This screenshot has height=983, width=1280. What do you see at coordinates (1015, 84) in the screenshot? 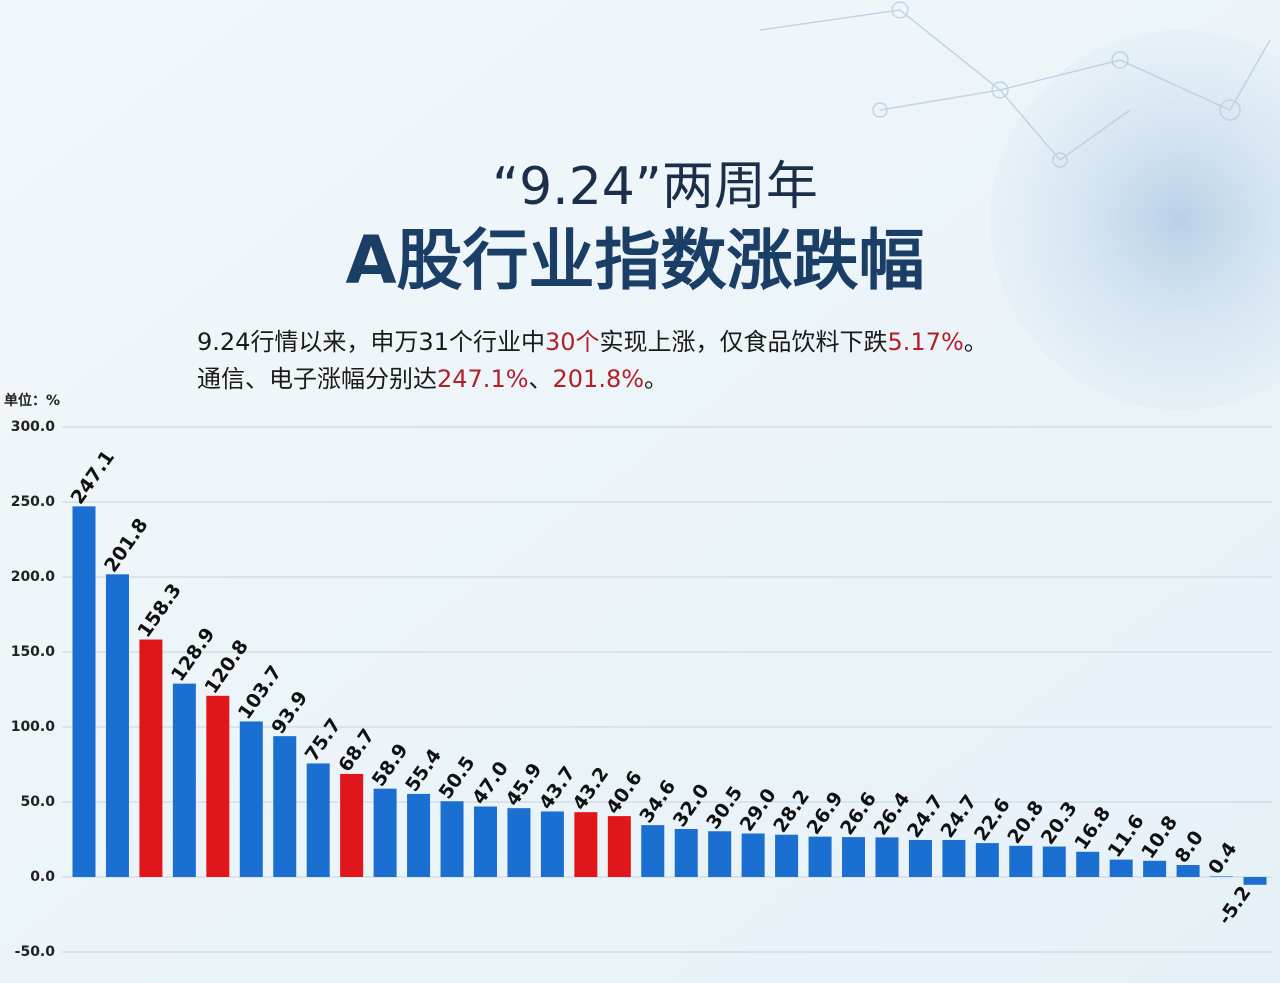
I see `network-decoration` at bounding box center [1015, 84].